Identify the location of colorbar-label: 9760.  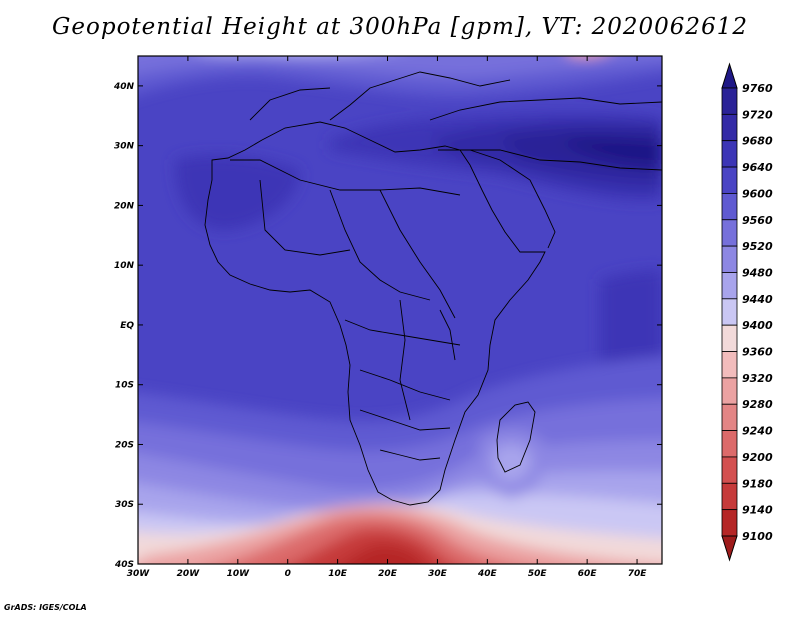
(757, 88).